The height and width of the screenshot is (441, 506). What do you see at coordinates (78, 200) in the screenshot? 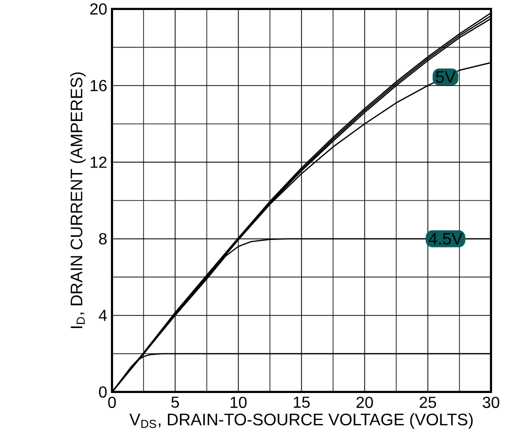
I see `y-axis-title: I$_{D}$, DRAIN CURRENT (AMPERES)` at bounding box center [78, 200].